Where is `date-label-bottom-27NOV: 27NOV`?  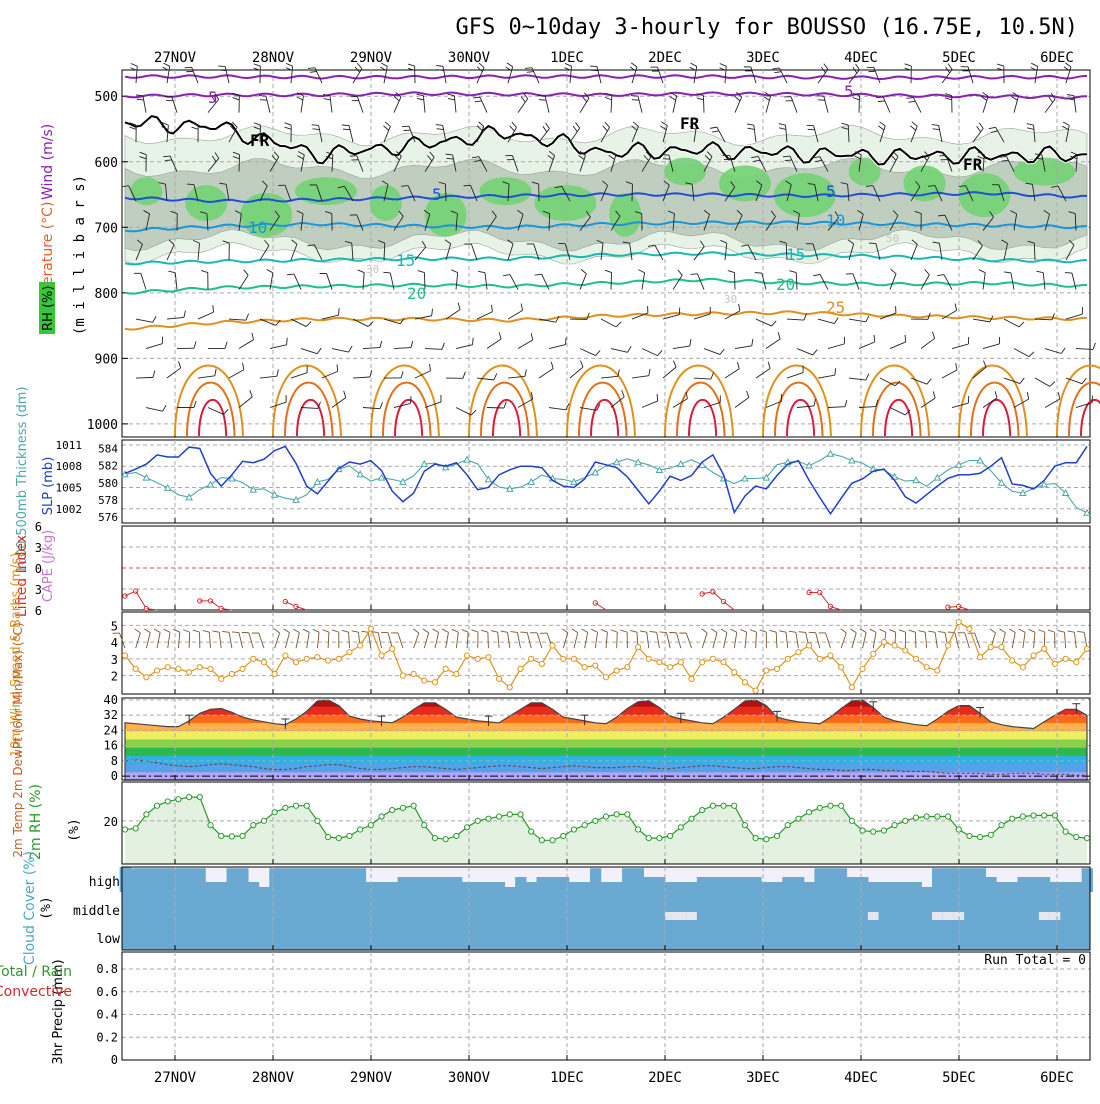
date-label-bottom-27NOV: 27NOV is located at coordinates (175, 1078).